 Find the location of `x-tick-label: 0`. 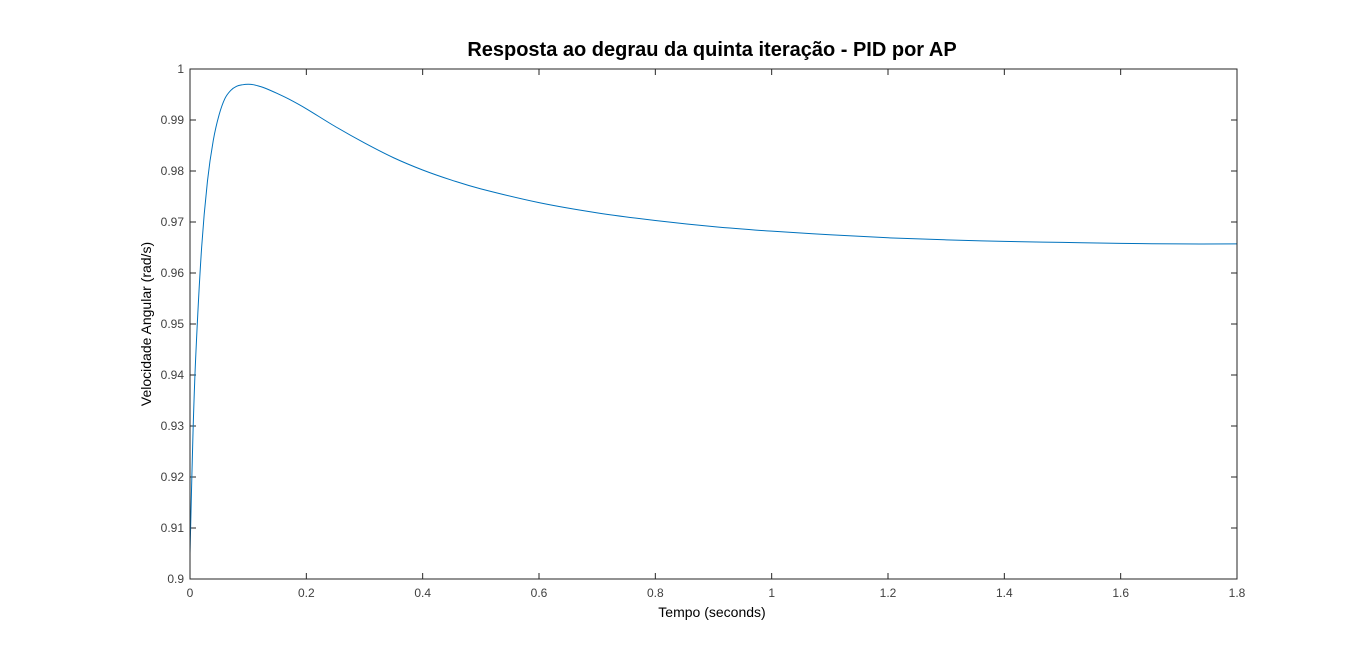

x-tick-label: 0 is located at coordinates (190, 593).